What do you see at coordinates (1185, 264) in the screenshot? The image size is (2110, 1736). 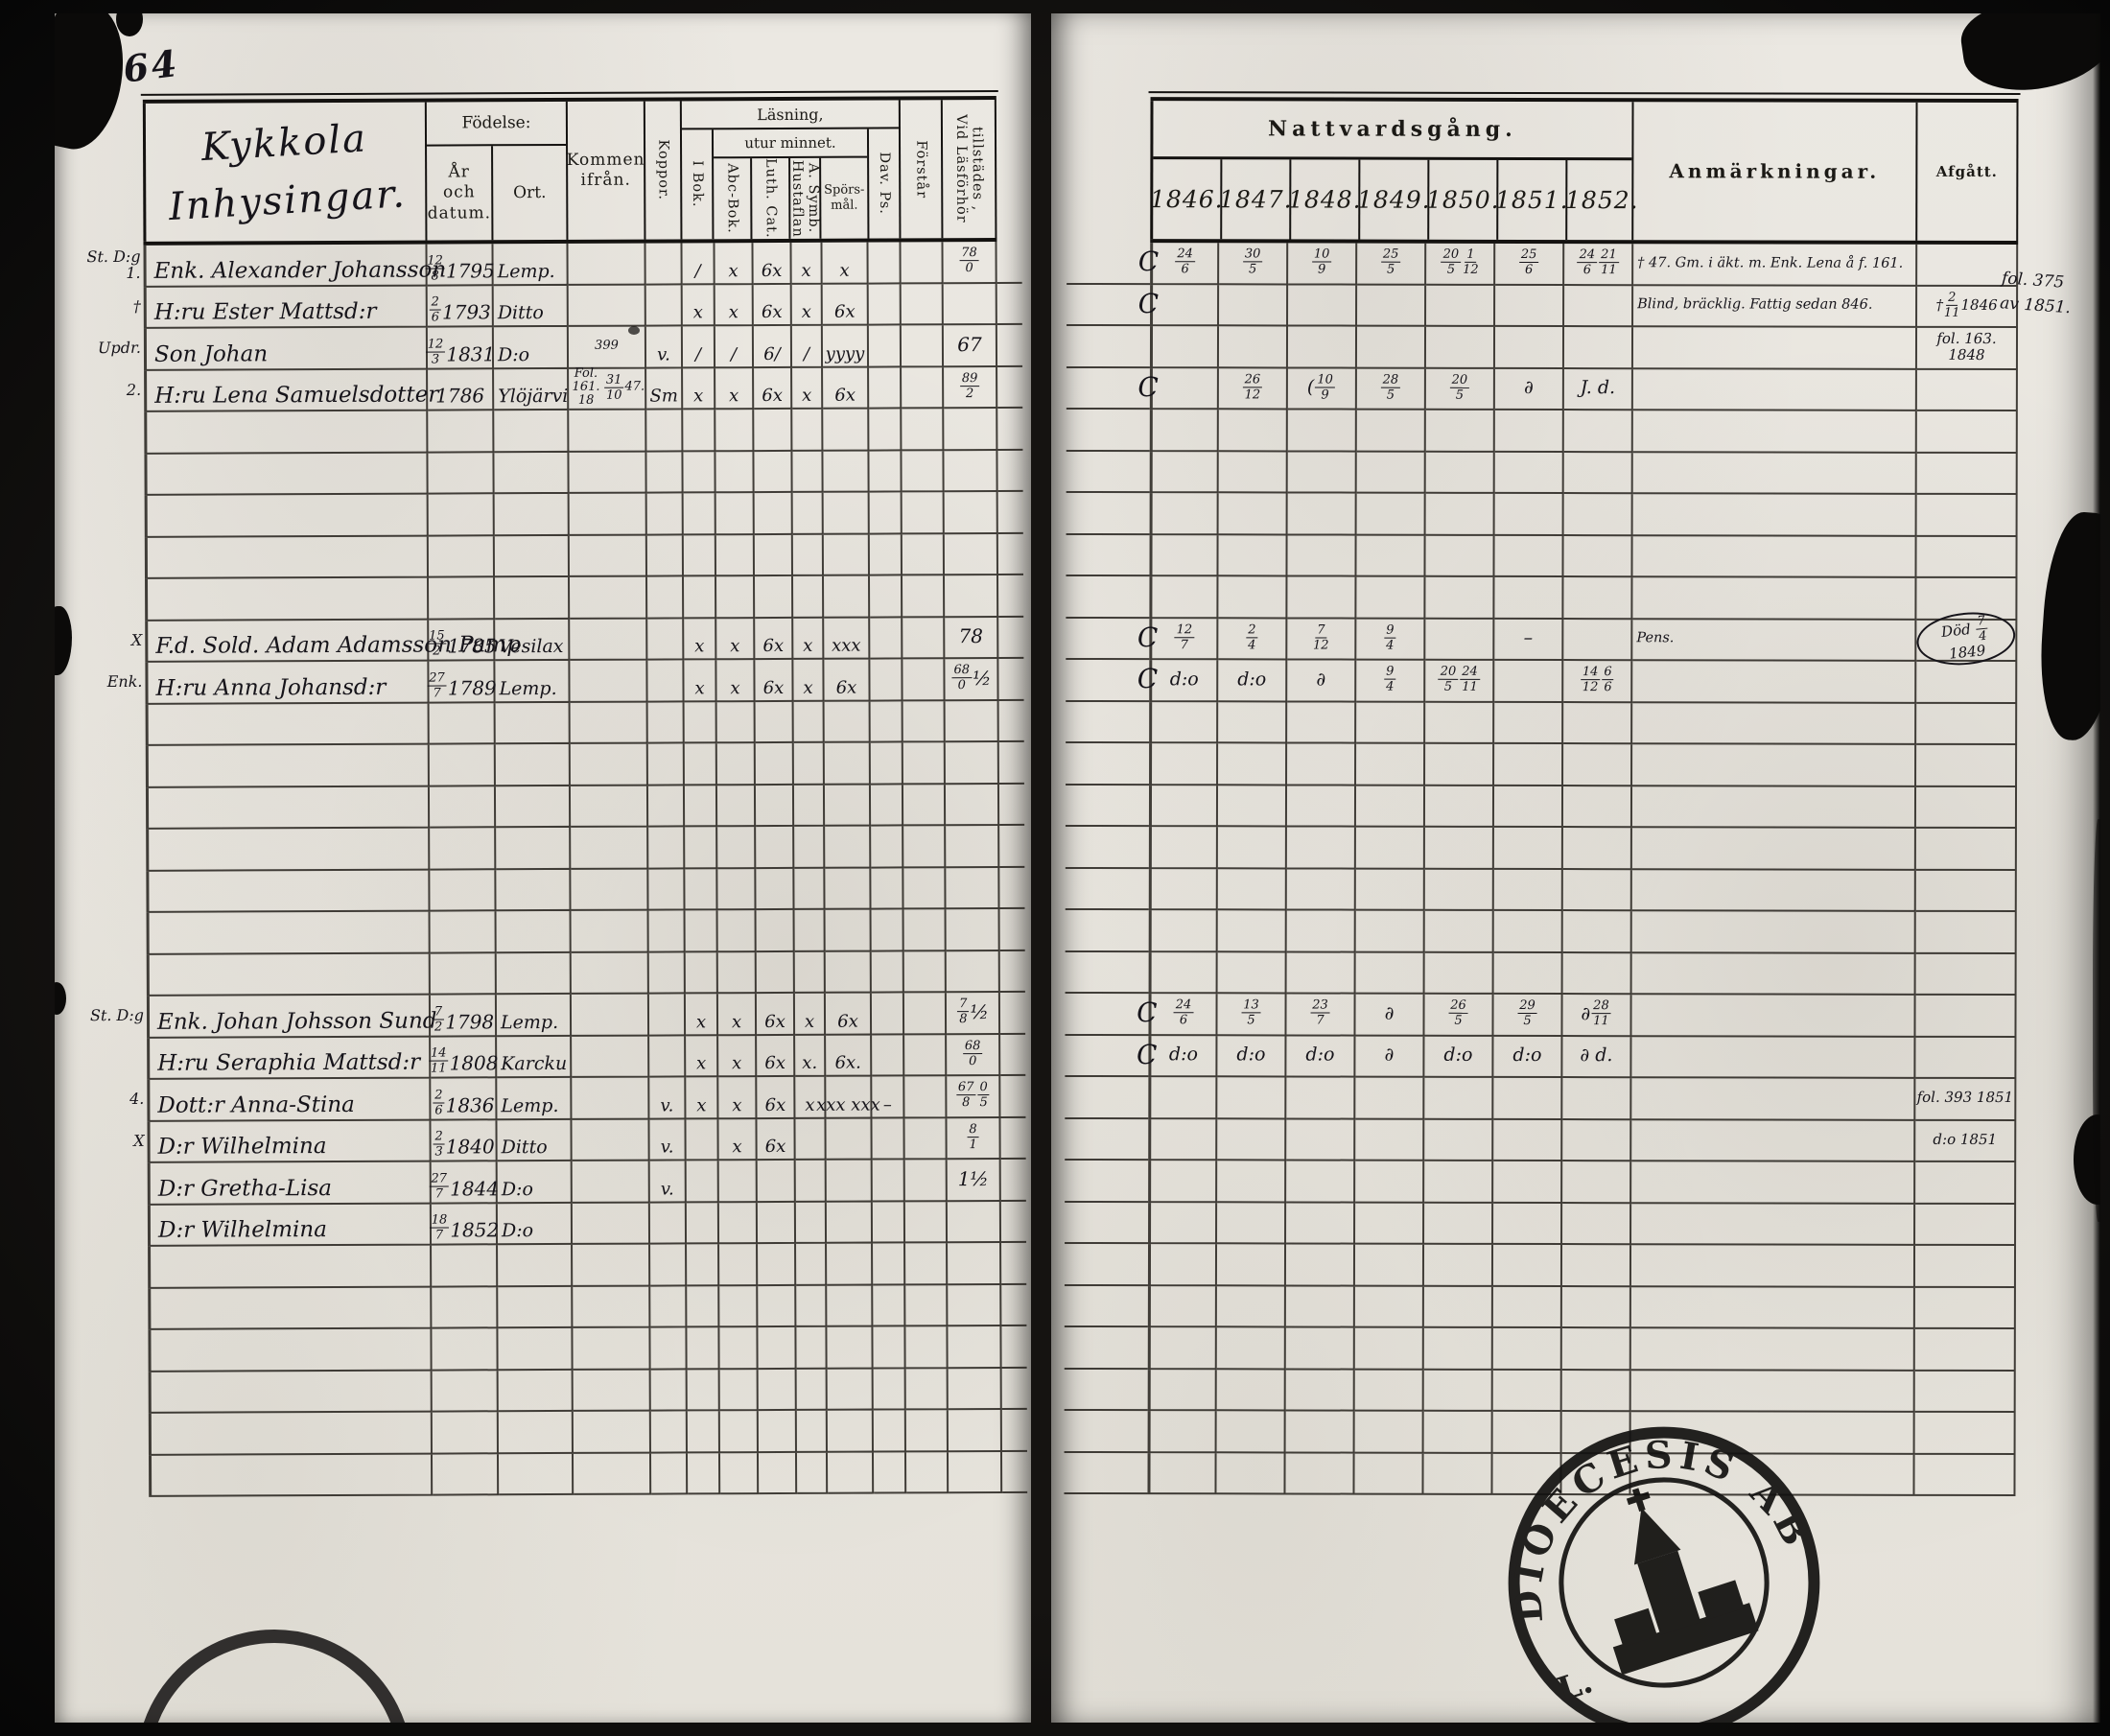 I see `cell-y1846: 24 6` at bounding box center [1185, 264].